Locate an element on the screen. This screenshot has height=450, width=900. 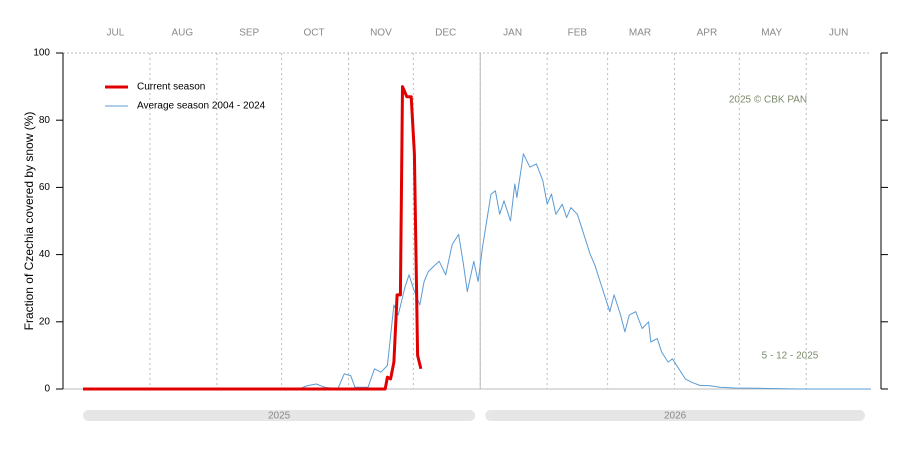
annotation: 2025 © CBK PAN is located at coordinates (768, 100).